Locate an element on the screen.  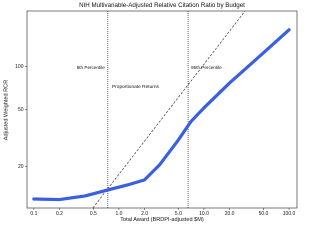
x-tick-label: 0.2 is located at coordinates (59, 214).